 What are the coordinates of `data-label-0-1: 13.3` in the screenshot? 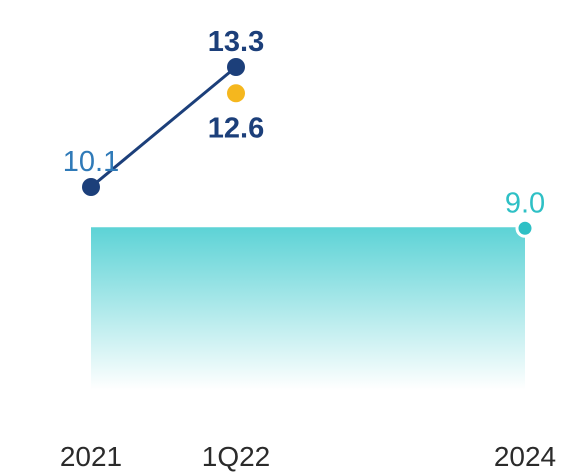 It's located at (236, 42).